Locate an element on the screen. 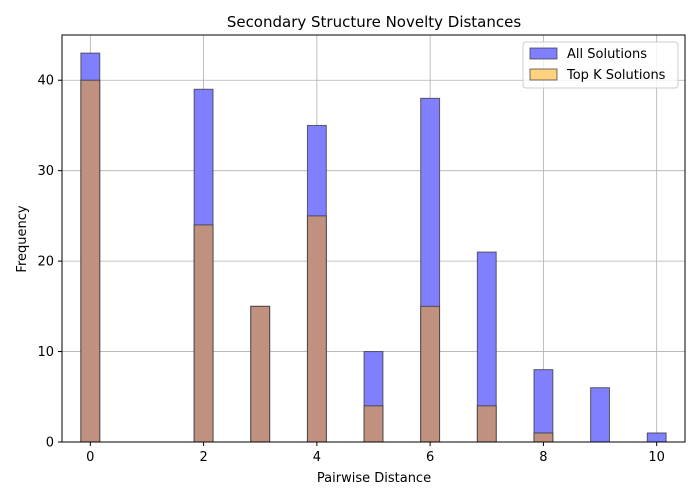 This screenshot has width=700, height=500. y-axis-ticks: 0 10 20 30 40 is located at coordinates (49, 262).